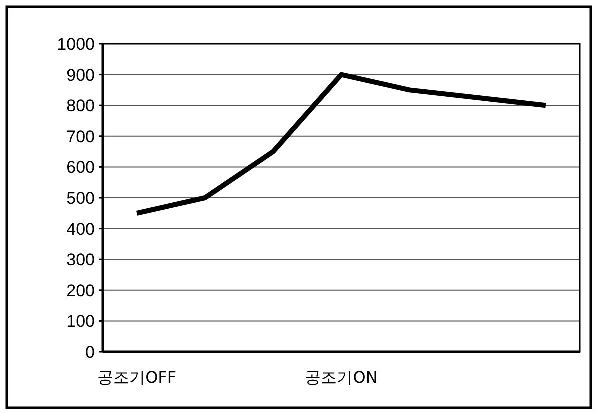 This screenshot has height=413, width=598. I want to click on y-tick-label: 500, so click(80, 198).